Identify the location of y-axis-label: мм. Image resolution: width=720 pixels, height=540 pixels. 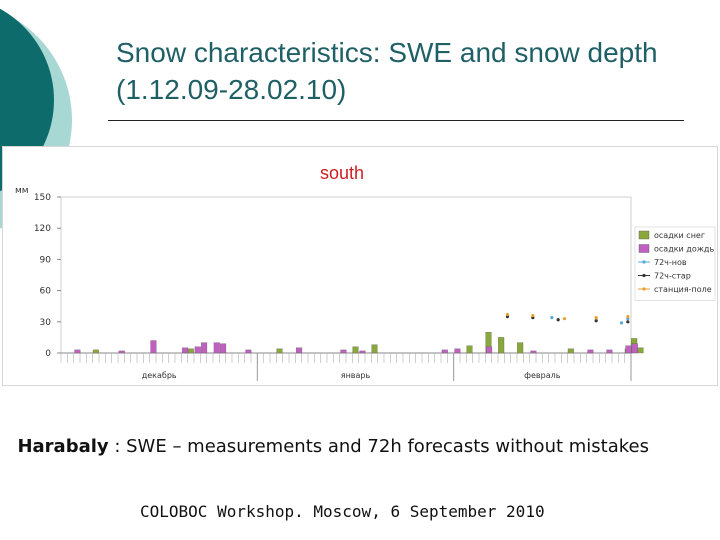
(22, 191).